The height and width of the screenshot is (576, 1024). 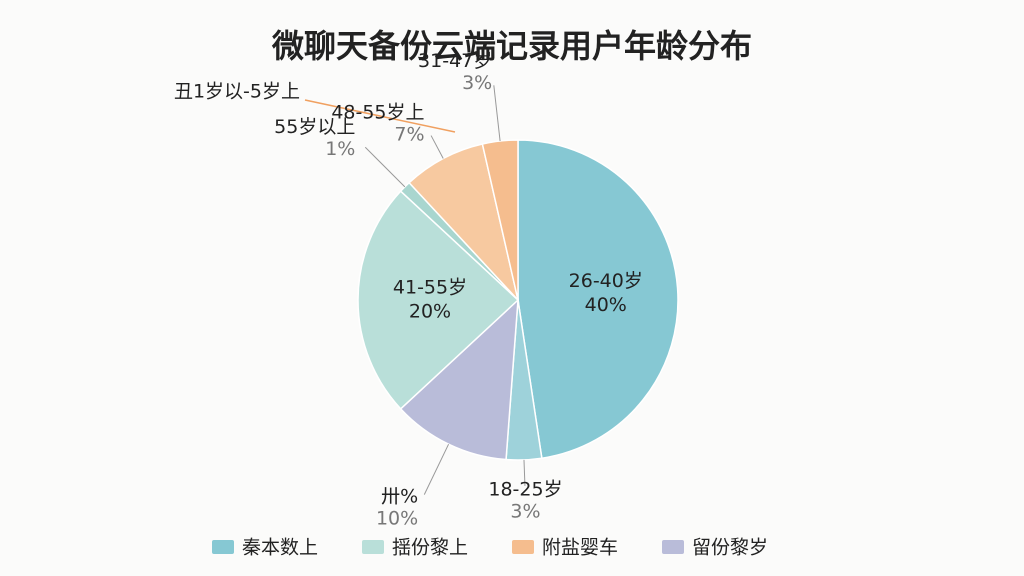 I want to click on chart-title: 微聊天备份云端记录用户年龄分布, so click(x=511, y=46).